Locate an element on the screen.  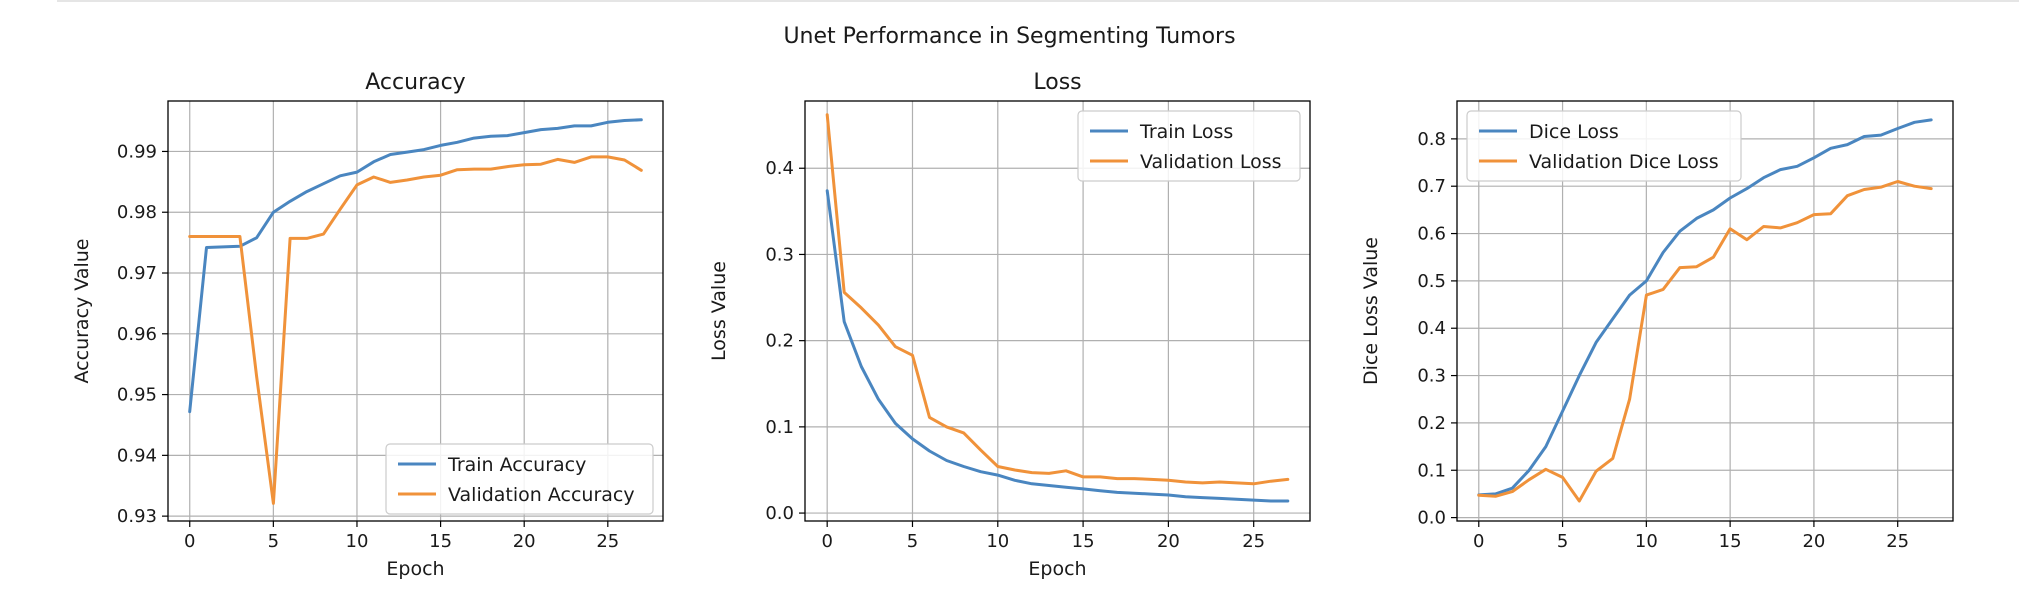
y-tick-label: 0.5 is located at coordinates (1431, 281).